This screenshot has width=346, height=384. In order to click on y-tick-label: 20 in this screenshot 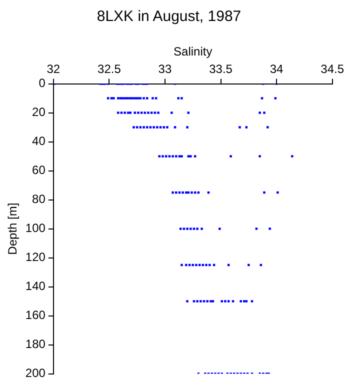, I will do `click(39, 112)`.